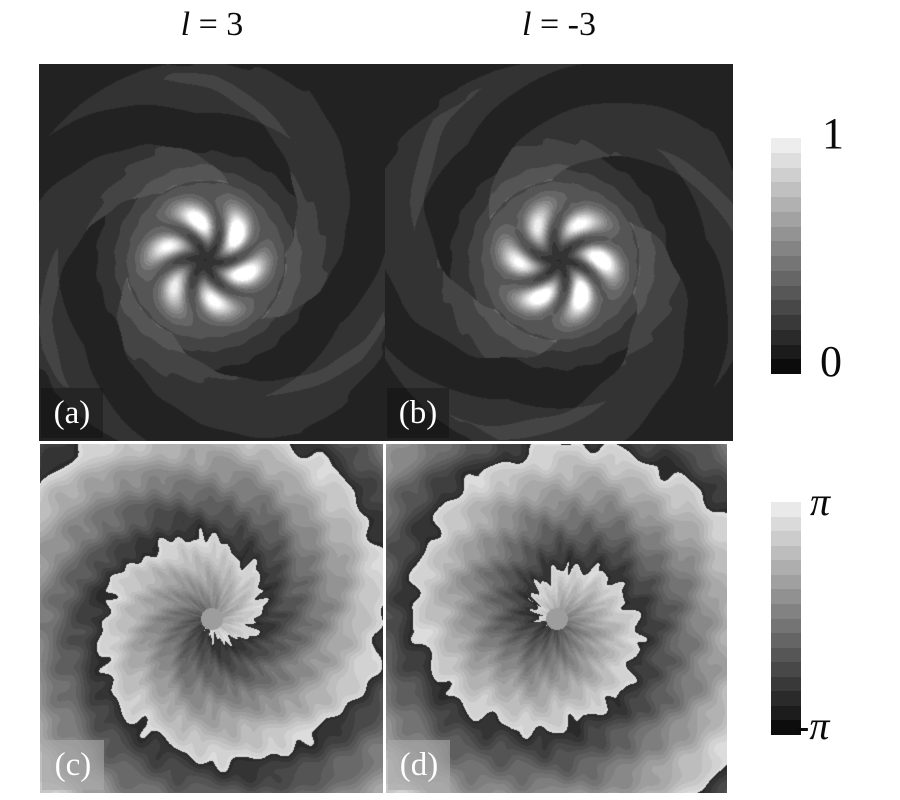  I want to click on panel-label-a: (a), so click(72, 413).